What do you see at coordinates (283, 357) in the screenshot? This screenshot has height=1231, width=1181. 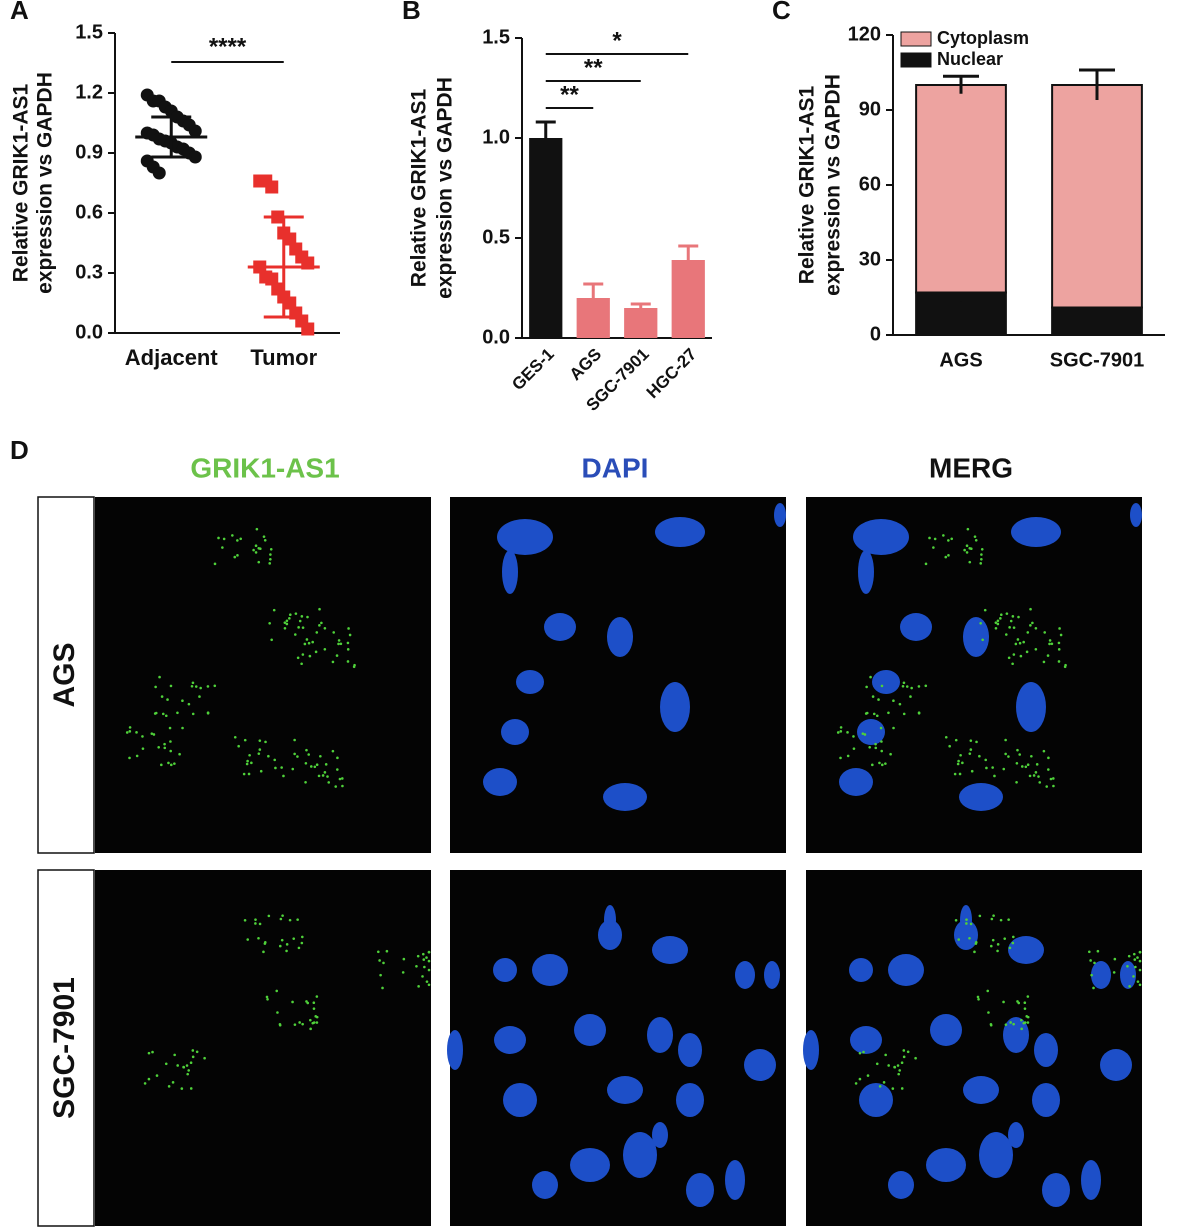 I see `x-tick-label: Tumor` at bounding box center [283, 357].